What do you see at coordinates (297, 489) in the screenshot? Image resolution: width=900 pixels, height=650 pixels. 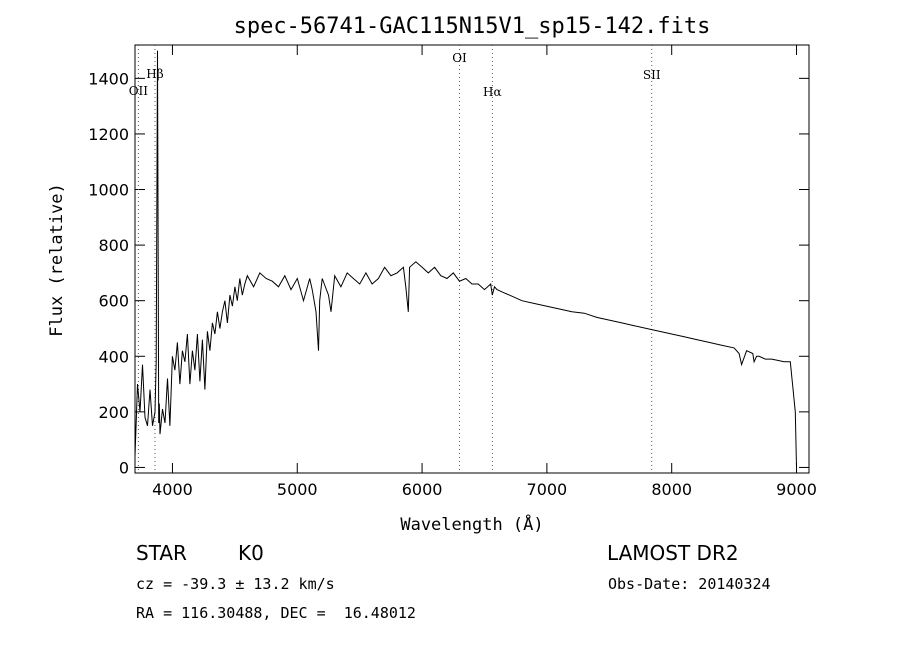 I see `x-tick-label: 5000` at bounding box center [297, 489].